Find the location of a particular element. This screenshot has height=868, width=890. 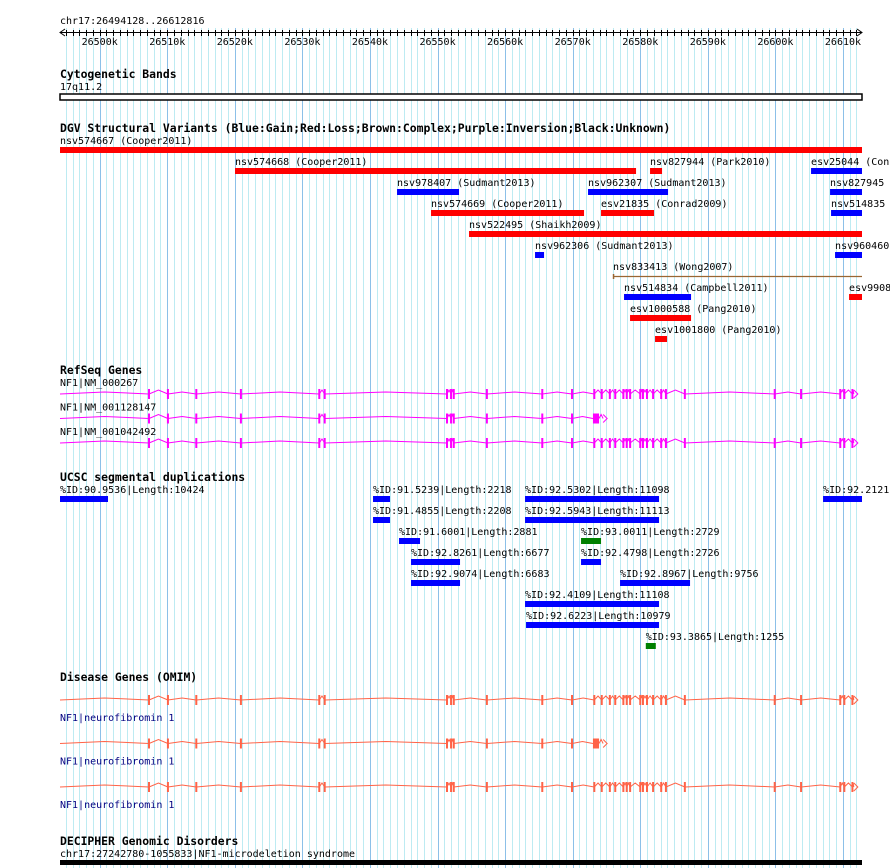

dgv-feature: nsv574669 (Cooper2011) is located at coordinates (508, 207).